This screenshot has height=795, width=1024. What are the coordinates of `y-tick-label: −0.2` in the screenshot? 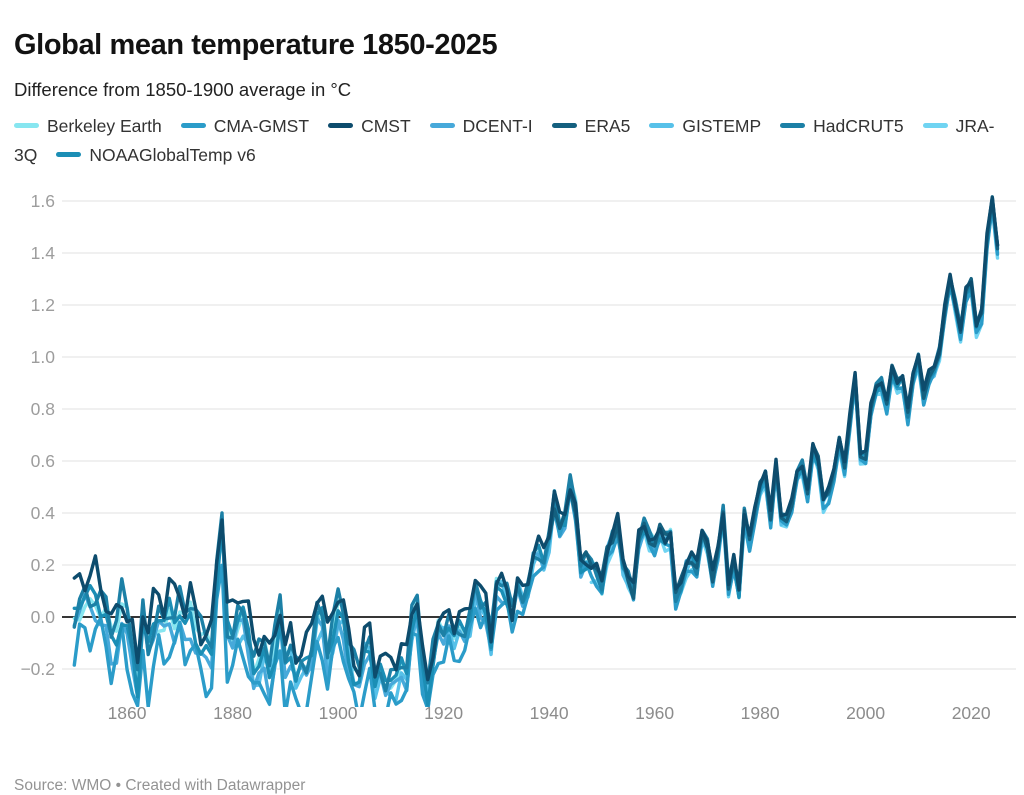 It's located at (37, 669).